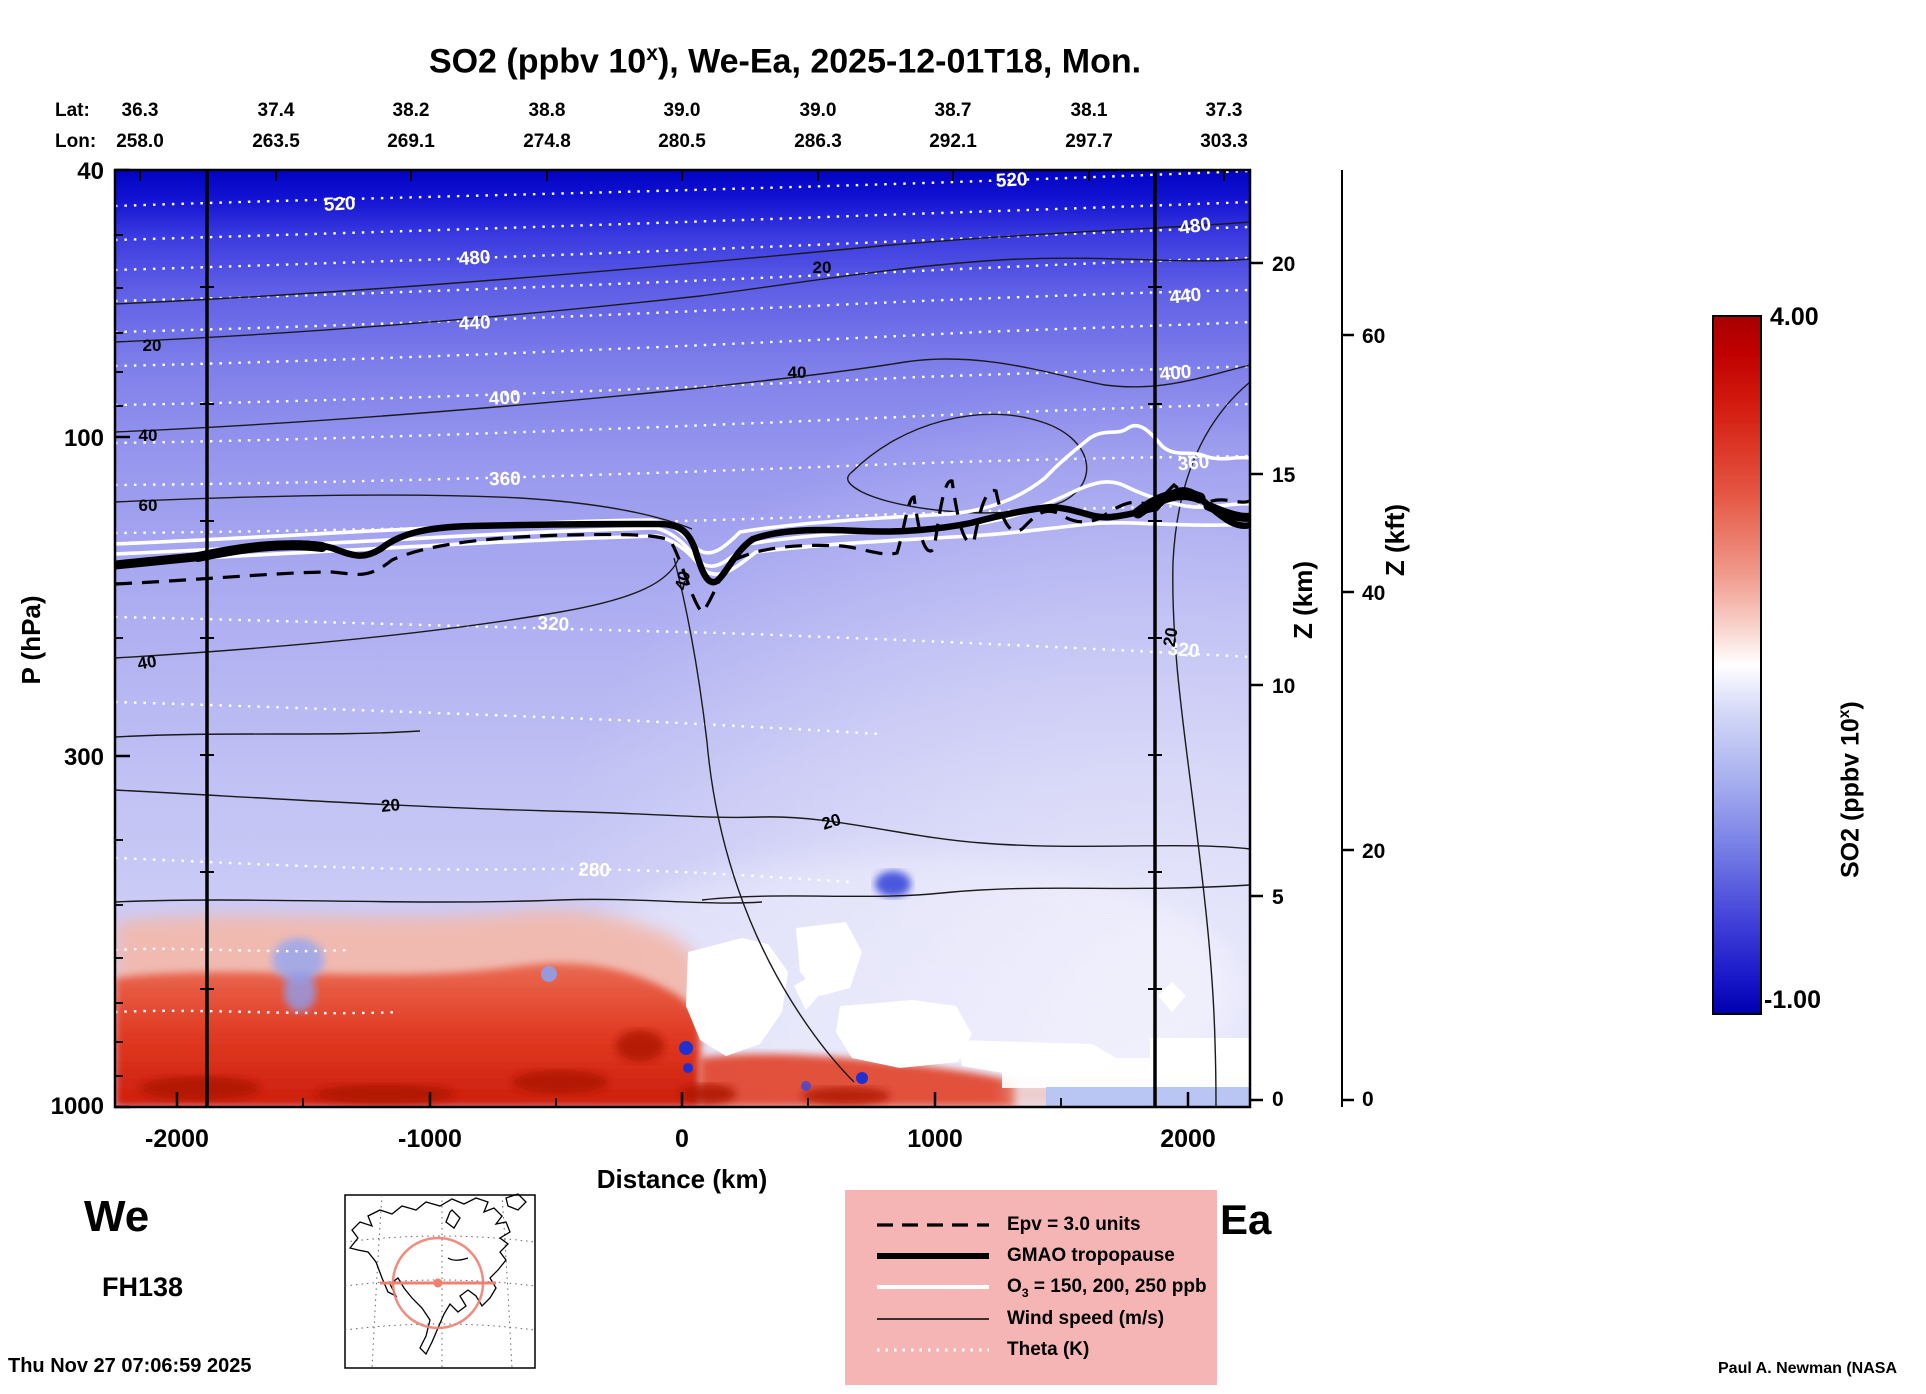 The height and width of the screenshot is (1394, 1926). I want to click on x-tick-label: 2000, so click(1188, 1139).